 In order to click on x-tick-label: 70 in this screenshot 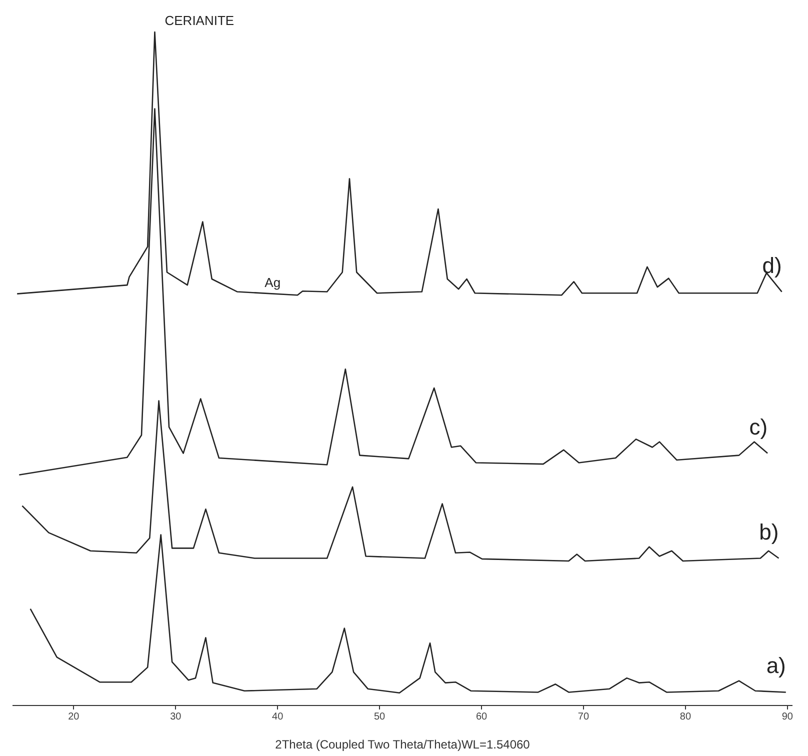, I will do `click(584, 717)`.